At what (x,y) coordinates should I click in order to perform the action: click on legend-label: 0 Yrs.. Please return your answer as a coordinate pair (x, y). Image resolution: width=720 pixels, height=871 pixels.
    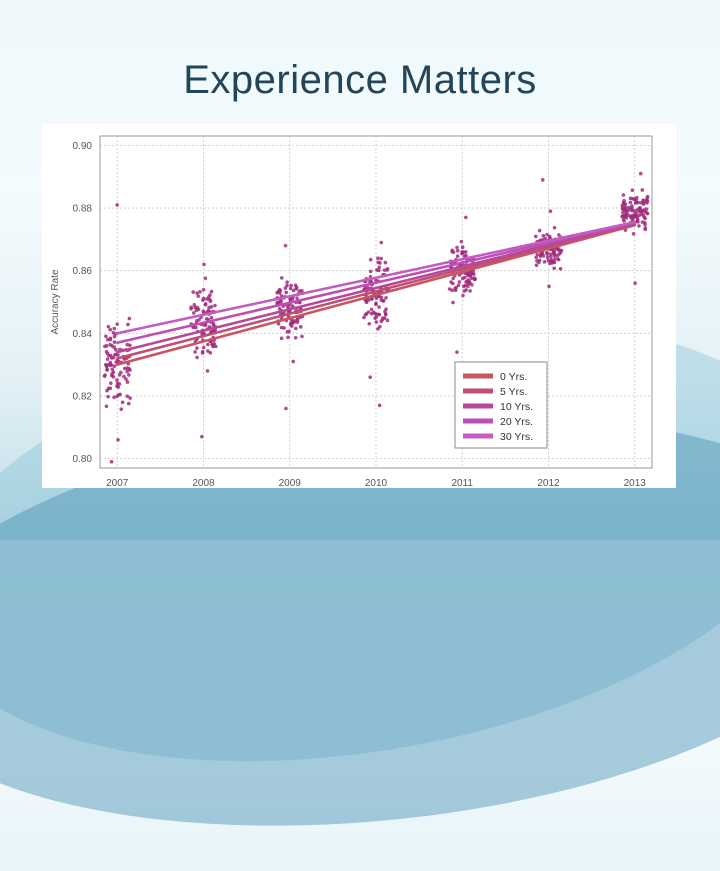
    Looking at the image, I should click on (513, 377).